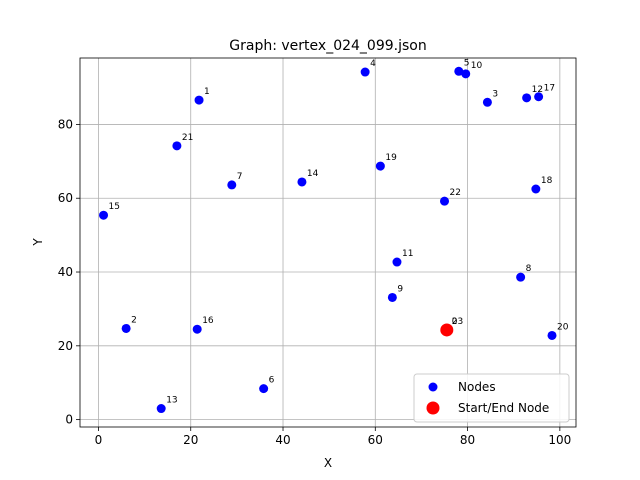 Image resolution: width=640 pixels, height=480 pixels. What do you see at coordinates (38, 242) in the screenshot?
I see `y-axis-label: Y` at bounding box center [38, 242].